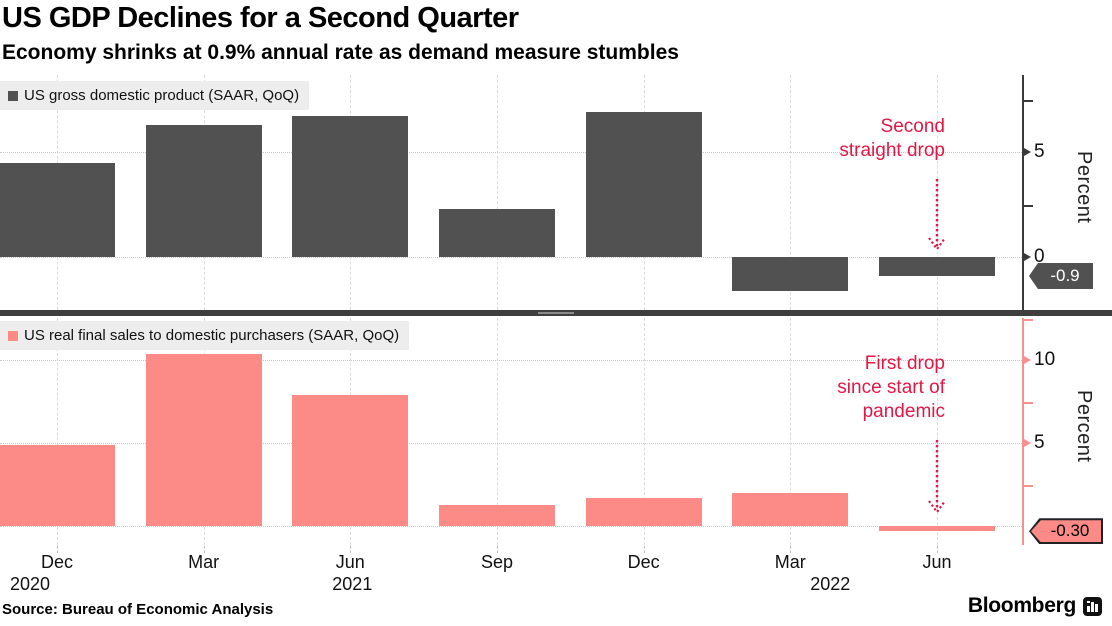 This screenshot has width=1112, height=626. What do you see at coordinates (892, 138) in the screenshot?
I see `annotation-text: Second straight drop` at bounding box center [892, 138].